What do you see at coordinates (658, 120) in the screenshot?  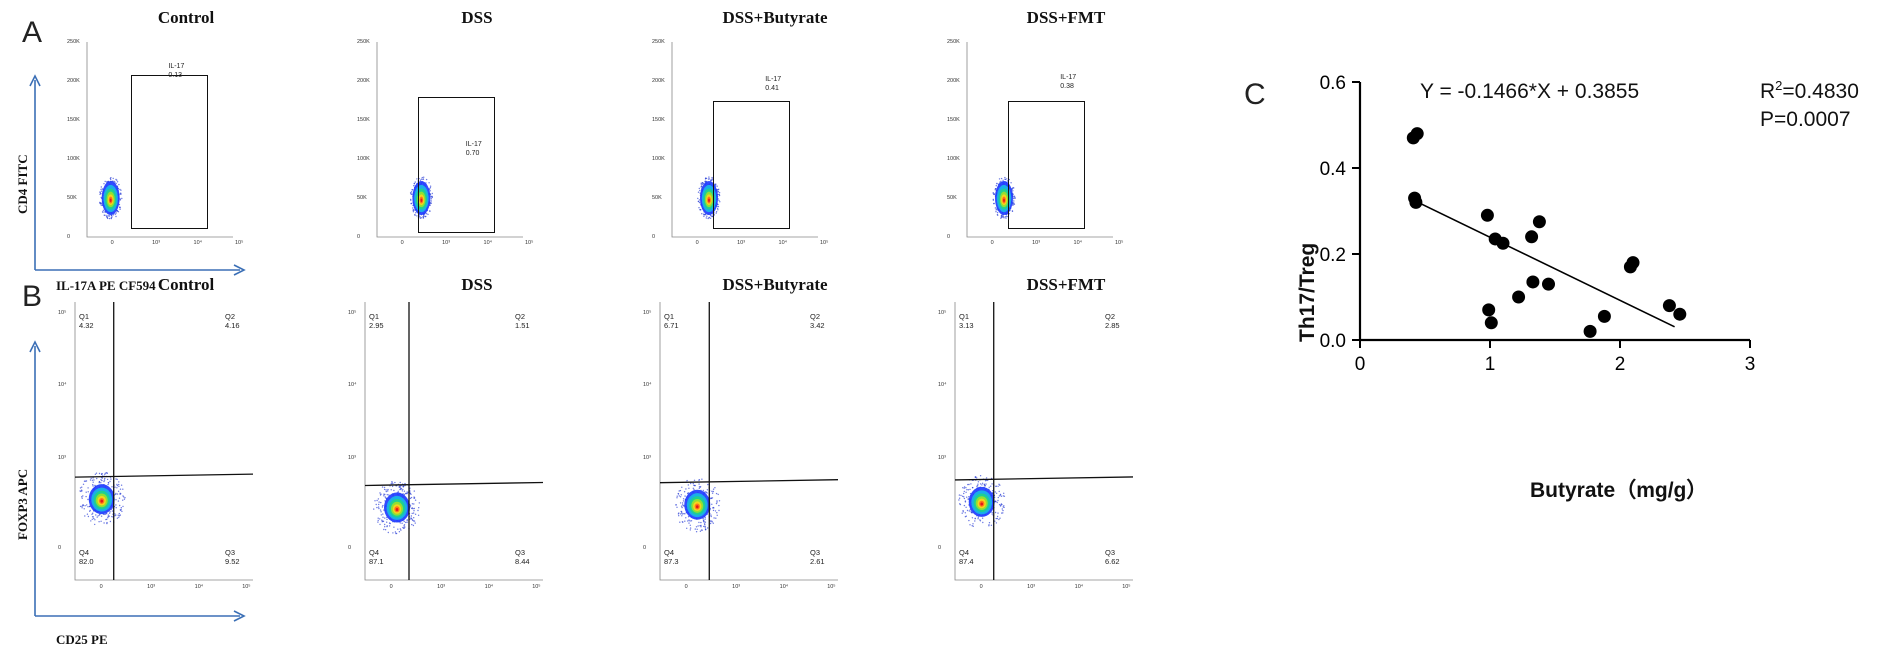 I see `flow-a-ytick: 150K` at bounding box center [658, 120].